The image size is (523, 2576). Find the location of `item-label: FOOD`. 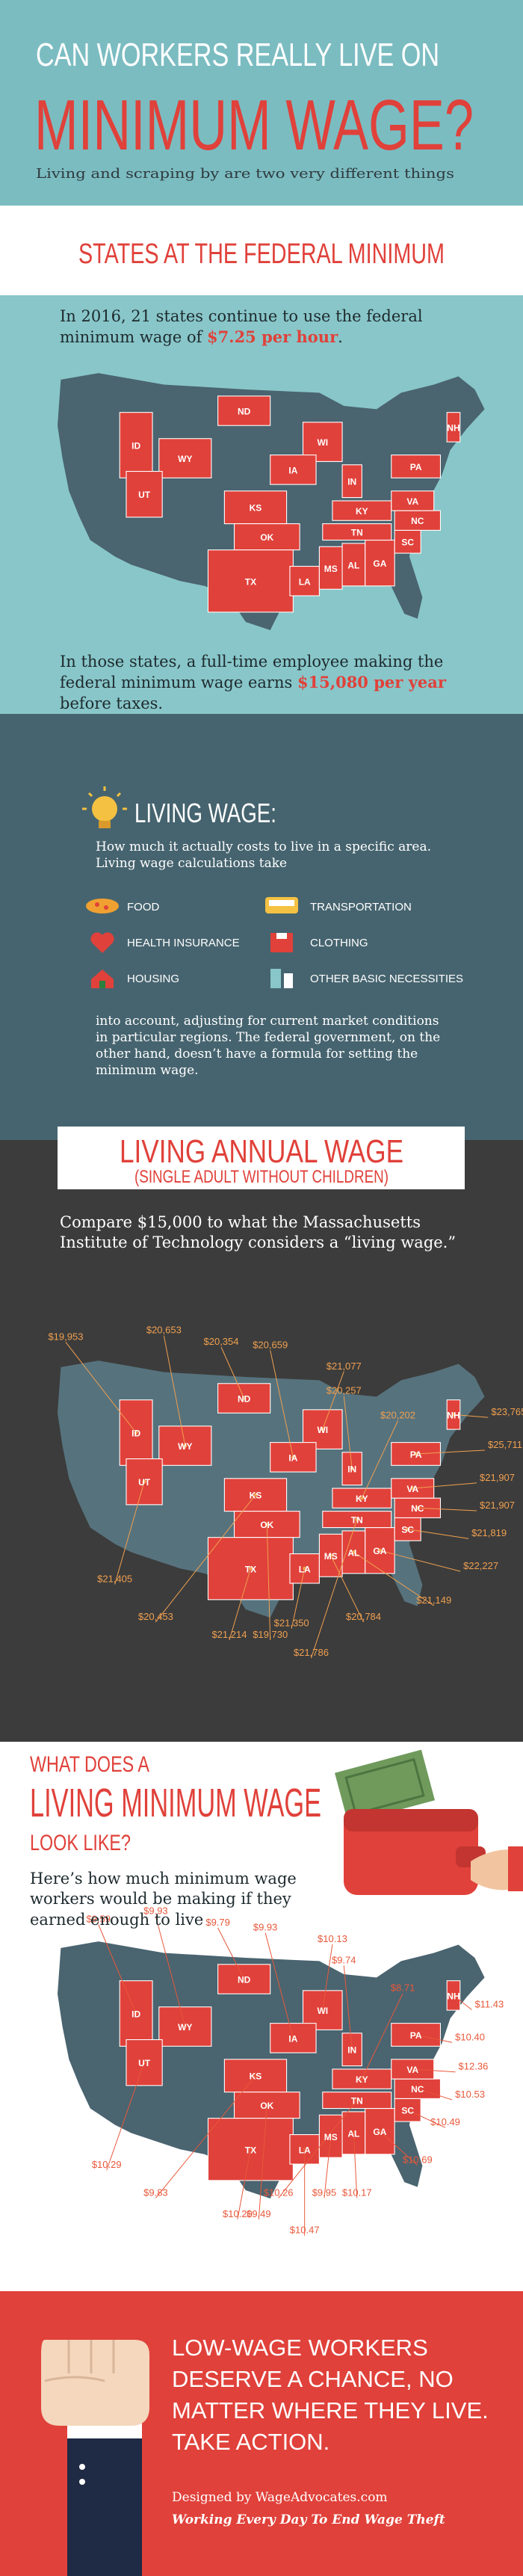

item-label: FOOD is located at coordinates (143, 907).